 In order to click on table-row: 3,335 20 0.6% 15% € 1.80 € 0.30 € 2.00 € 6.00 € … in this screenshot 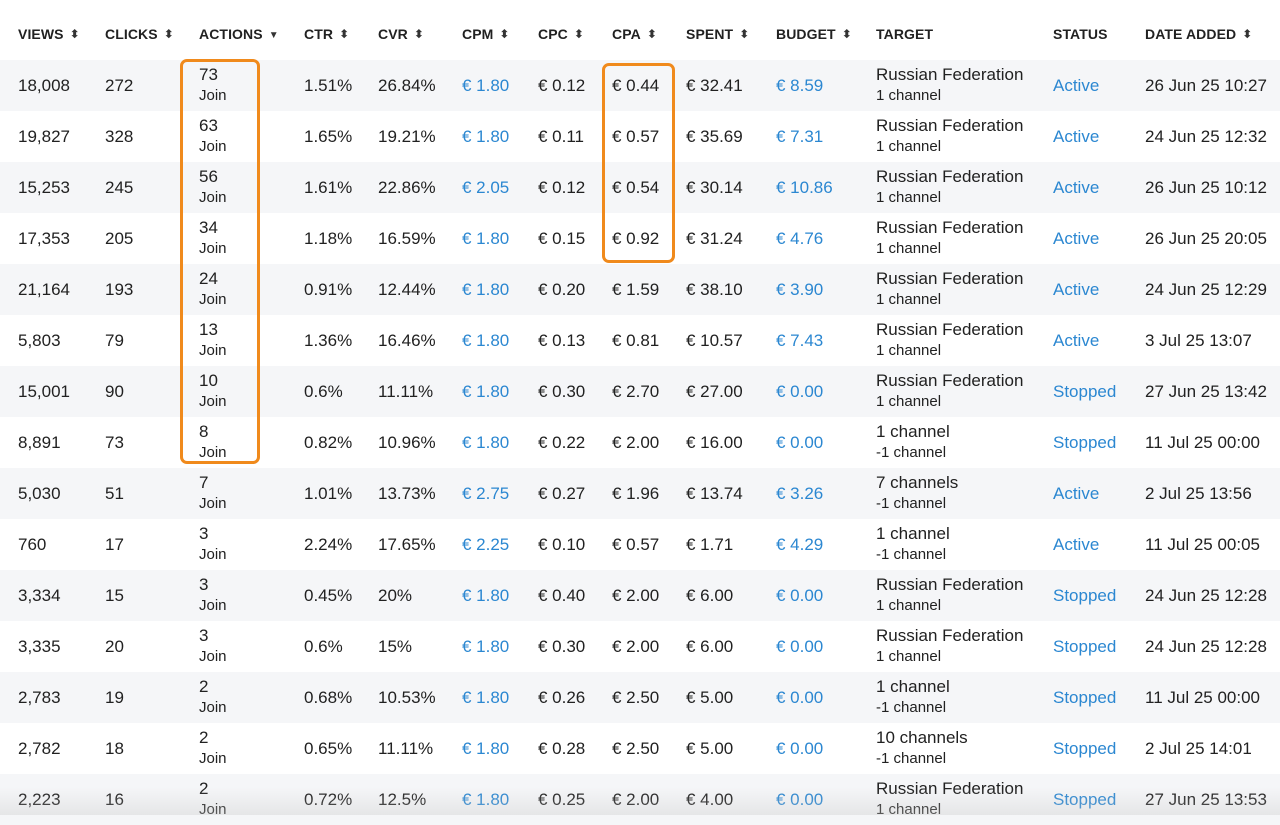, I will do `click(640, 646)`.